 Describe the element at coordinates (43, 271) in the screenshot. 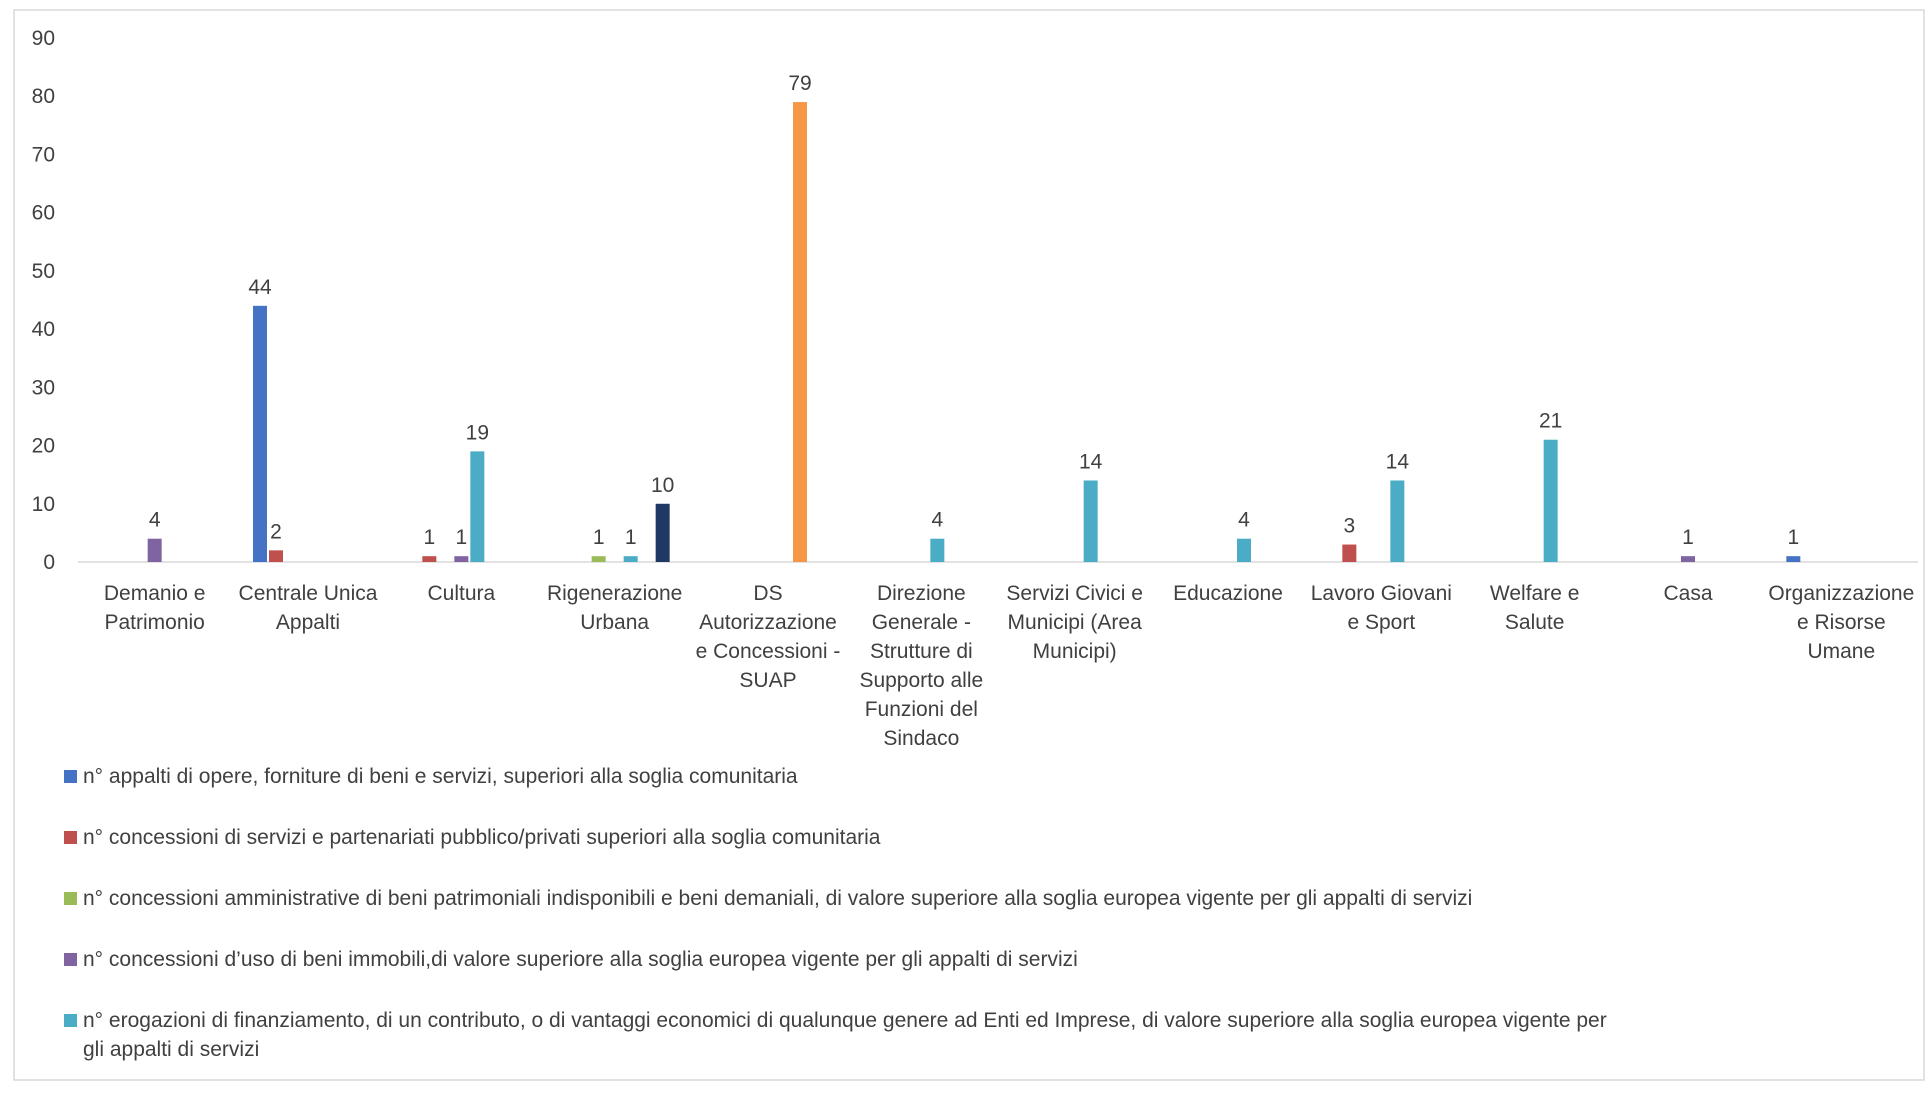

I see `y-tick-label: 50` at that location.